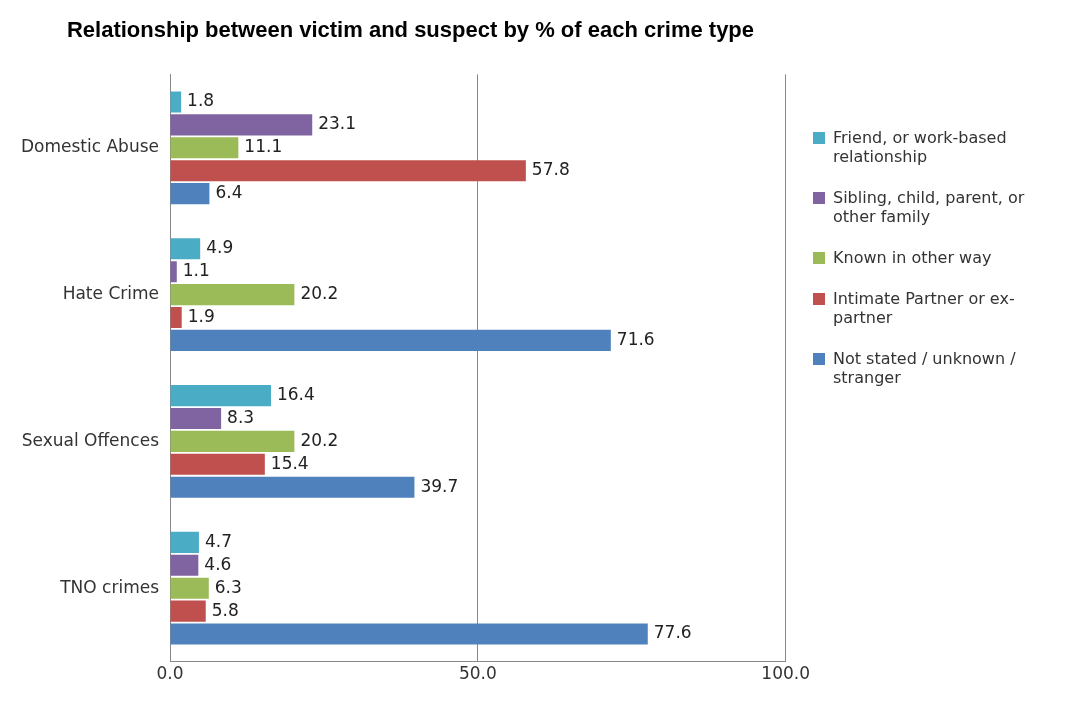  Describe the element at coordinates (924, 308) in the screenshot. I see `legend-label: Intimate Partner or ex-partner` at that location.